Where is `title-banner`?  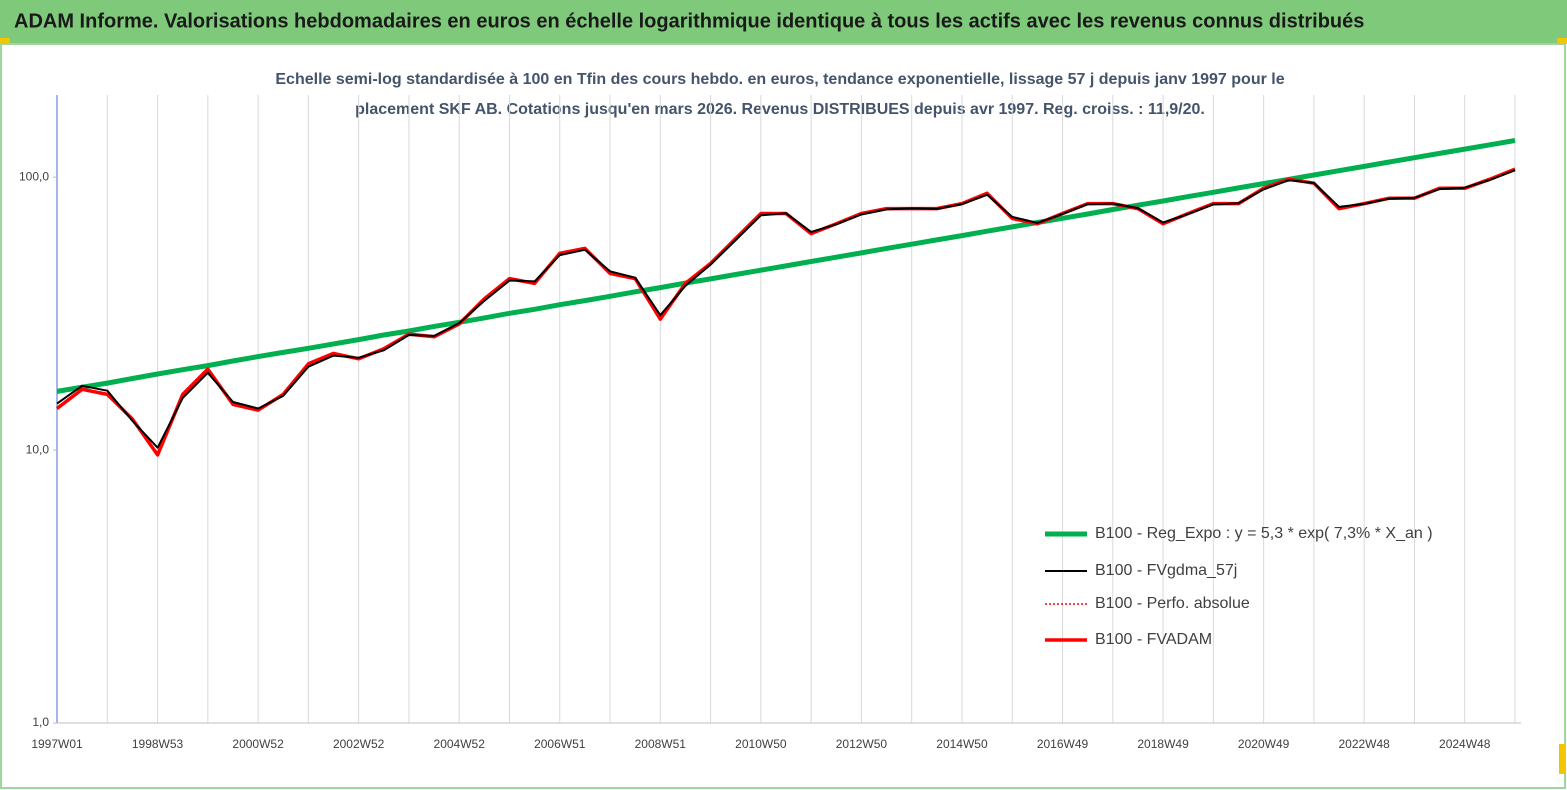 title-banner is located at coordinates (783, 22).